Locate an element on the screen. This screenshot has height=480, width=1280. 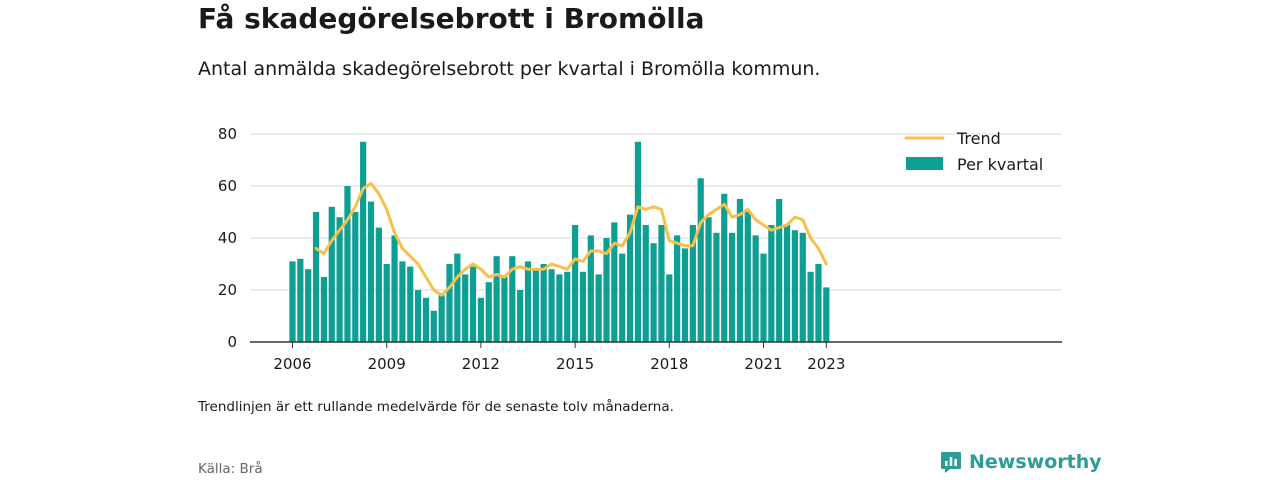
trend-line is located at coordinates (571, 239).